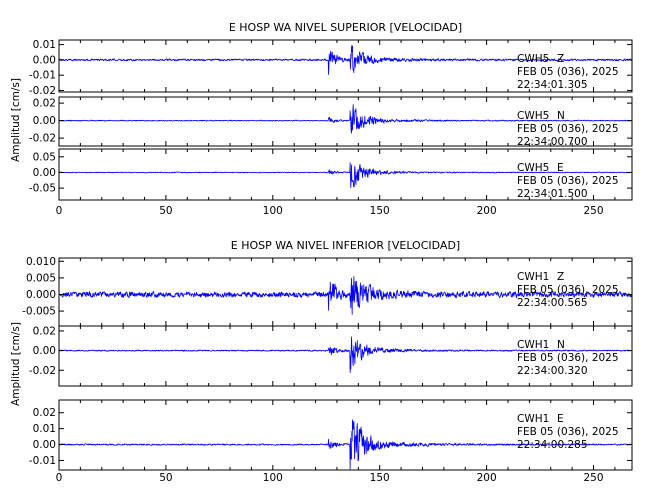  Describe the element at coordinates (39, 312) in the screenshot. I see `y-tick-label: -0.005` at that location.